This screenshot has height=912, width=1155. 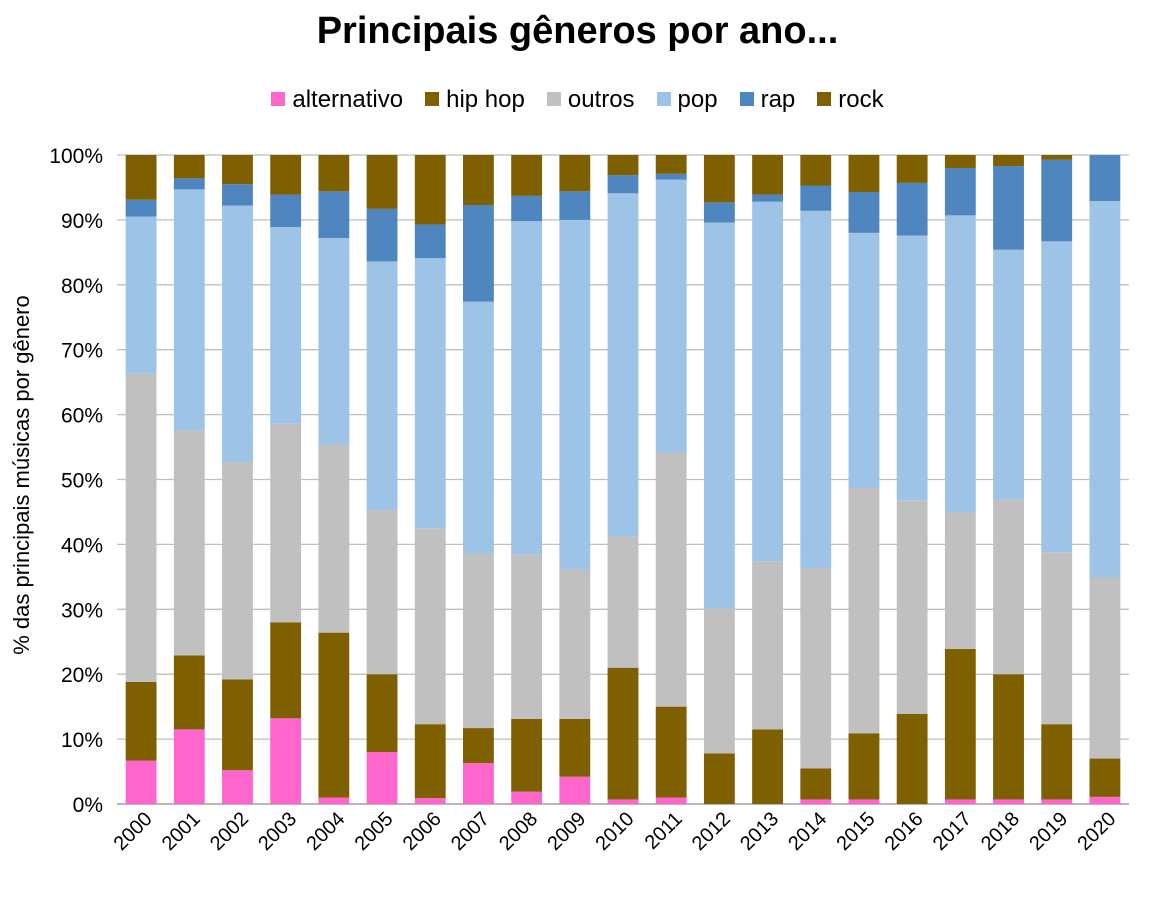 I want to click on bar-segment-rock-2004, so click(x=334, y=173).